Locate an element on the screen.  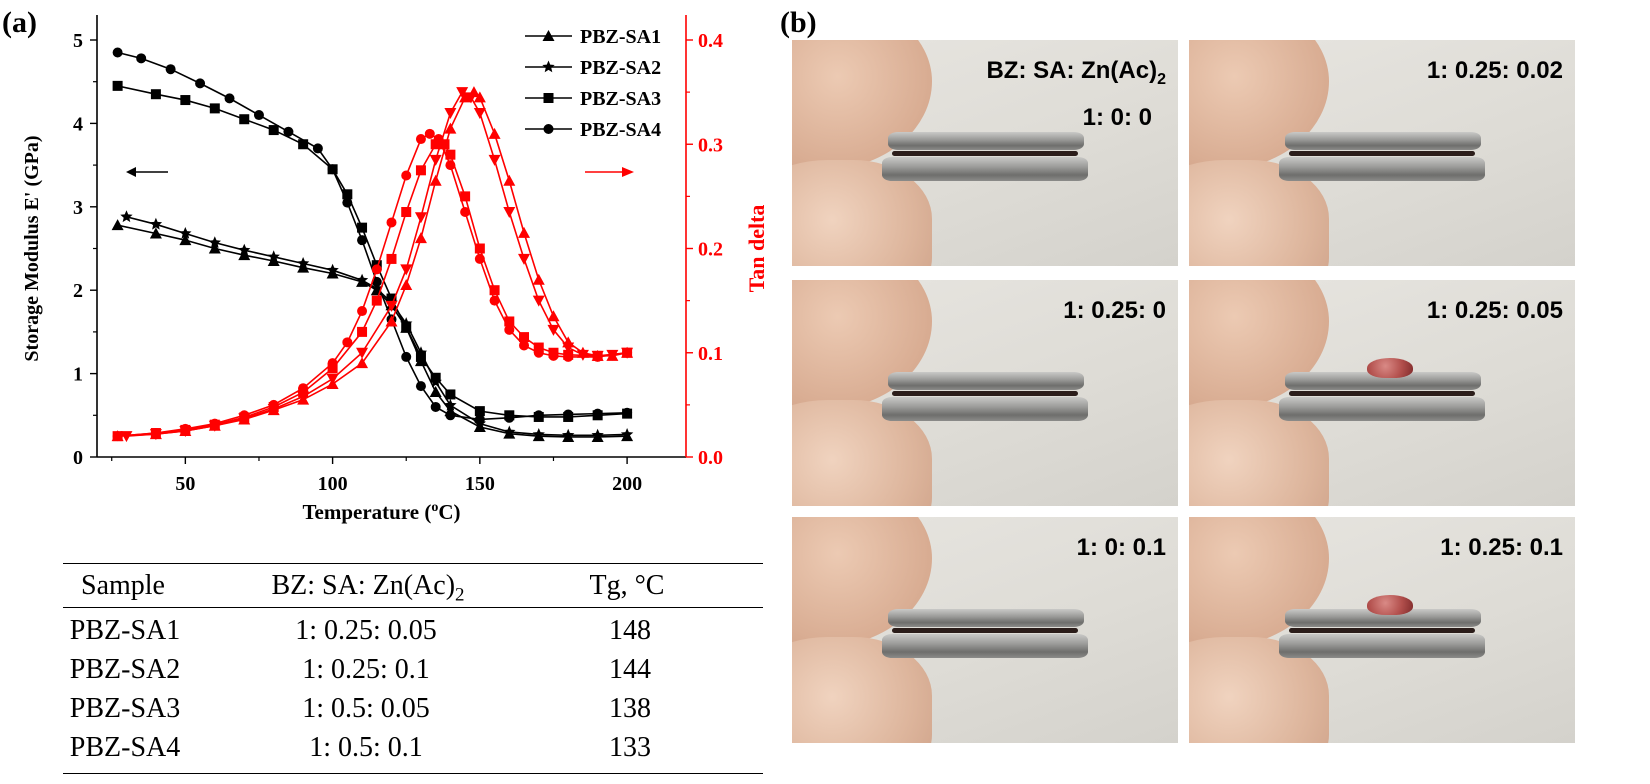
photo-caption-line: 1: 0: 0.1 is located at coordinates (1121, 547).